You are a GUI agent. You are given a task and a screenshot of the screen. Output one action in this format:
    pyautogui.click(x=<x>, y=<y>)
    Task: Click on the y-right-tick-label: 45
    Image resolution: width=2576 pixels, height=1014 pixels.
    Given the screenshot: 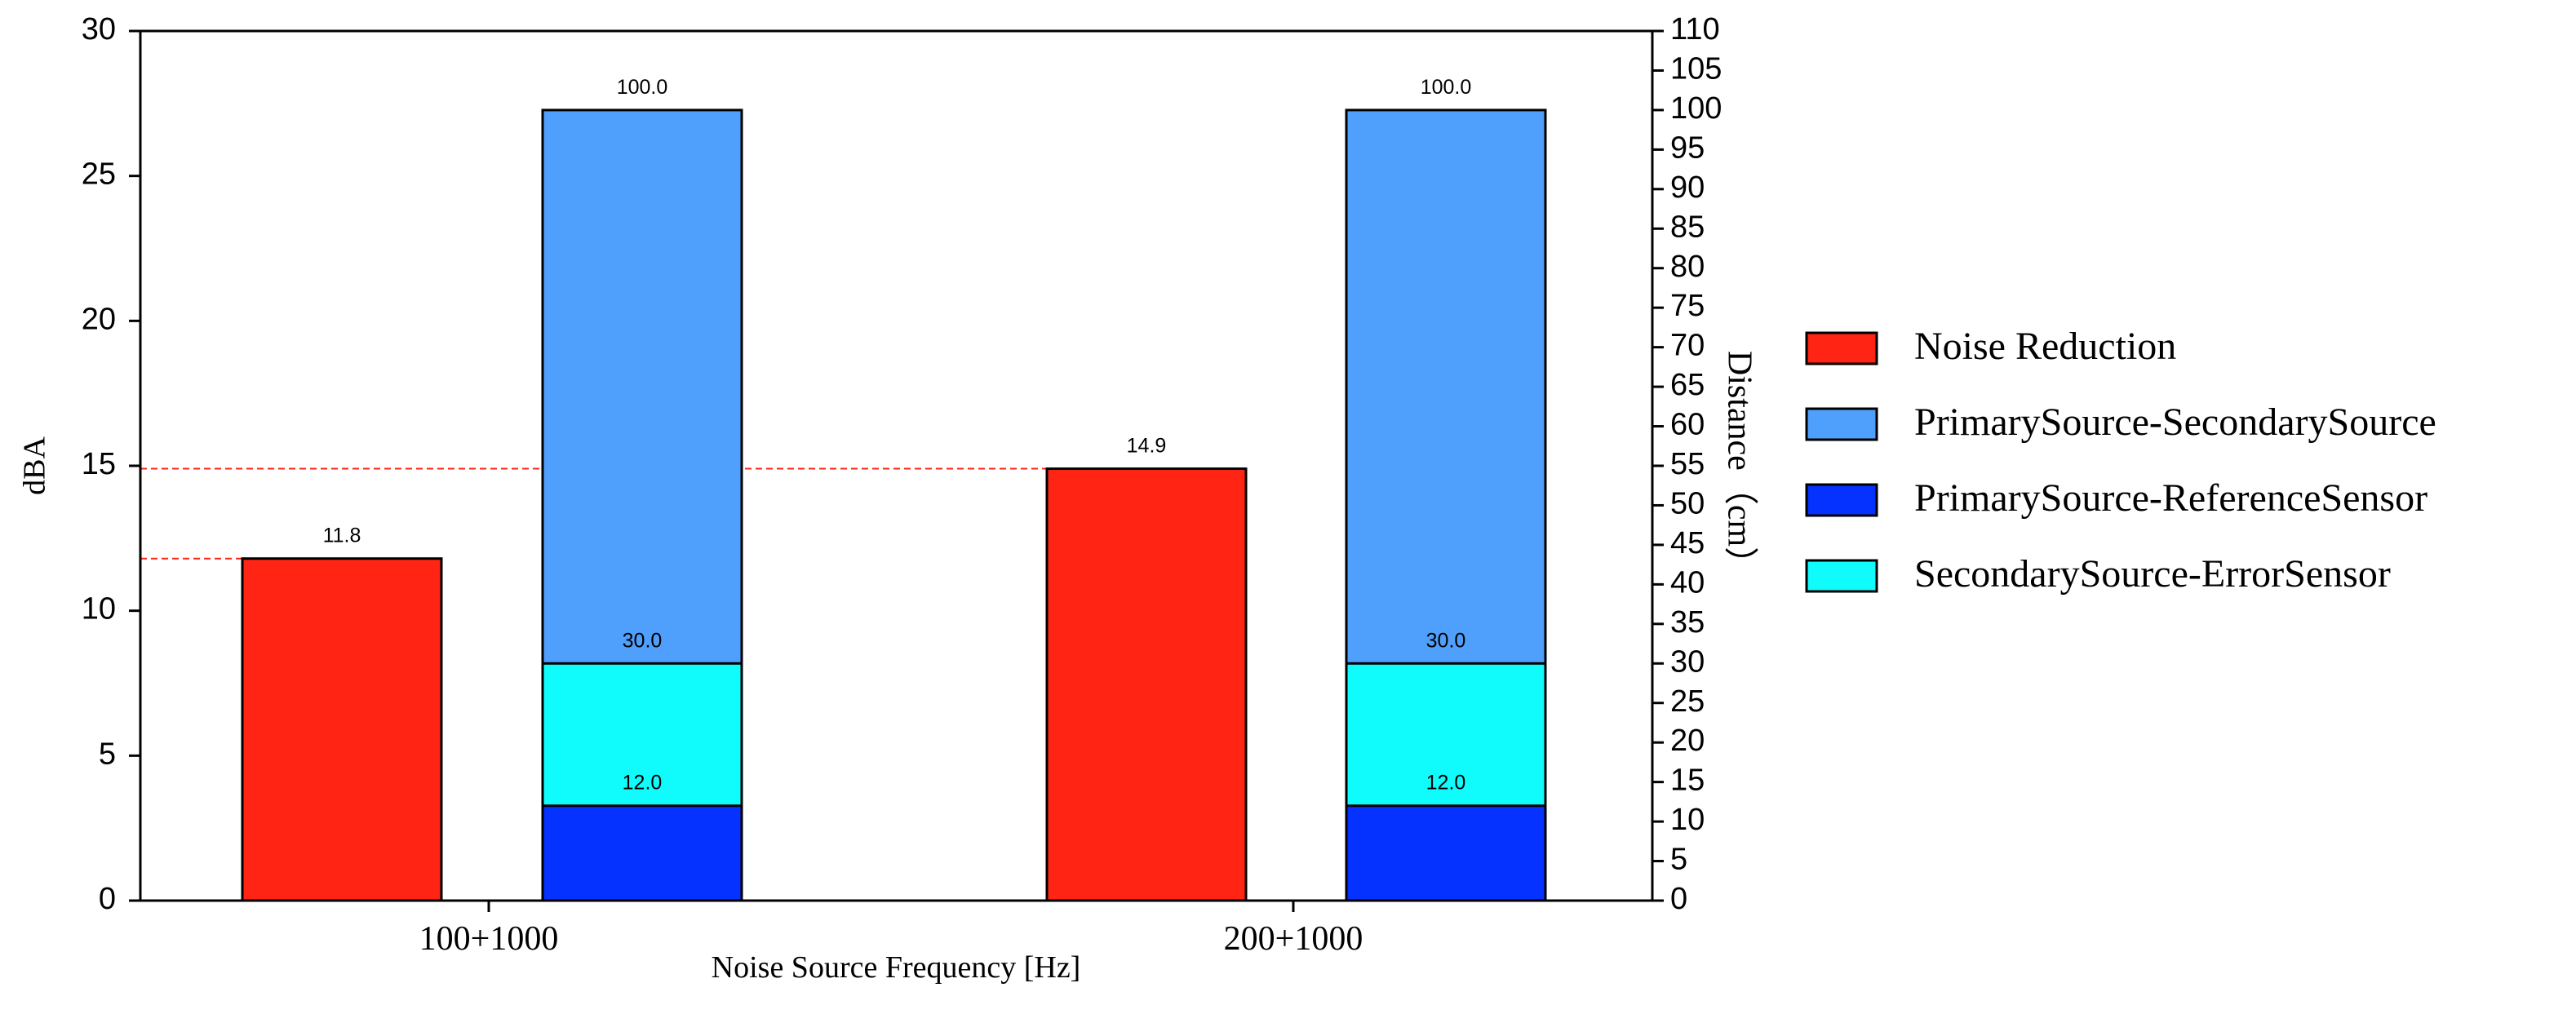 What is the action you would take?
    pyautogui.click(x=1687, y=543)
    